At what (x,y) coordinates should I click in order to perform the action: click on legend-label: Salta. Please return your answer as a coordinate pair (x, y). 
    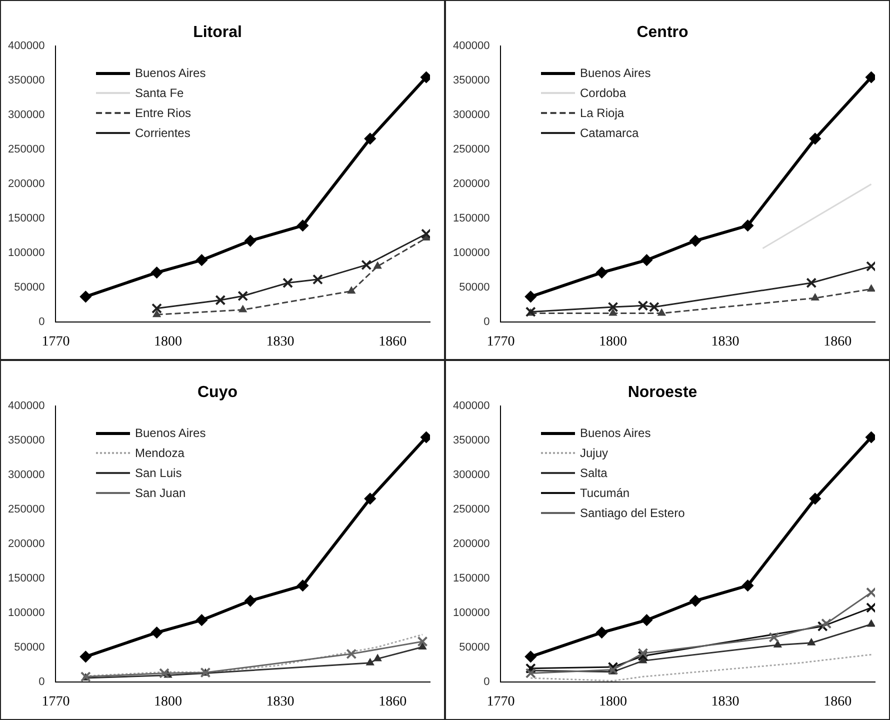
    Looking at the image, I should click on (594, 473).